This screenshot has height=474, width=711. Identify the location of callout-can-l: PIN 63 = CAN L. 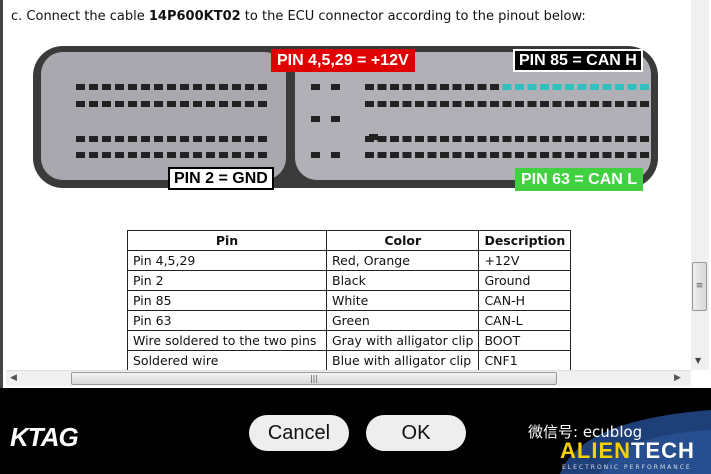
(579, 179).